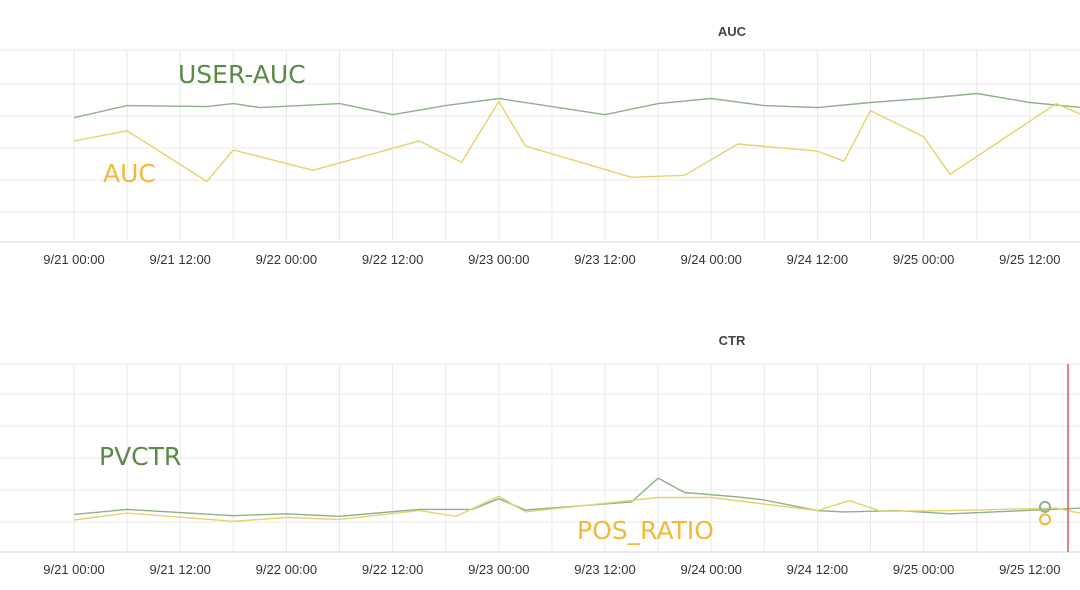 The height and width of the screenshot is (590, 1080). What do you see at coordinates (242, 74) in the screenshot?
I see `annotation-user-auc: USER-AUC` at bounding box center [242, 74].